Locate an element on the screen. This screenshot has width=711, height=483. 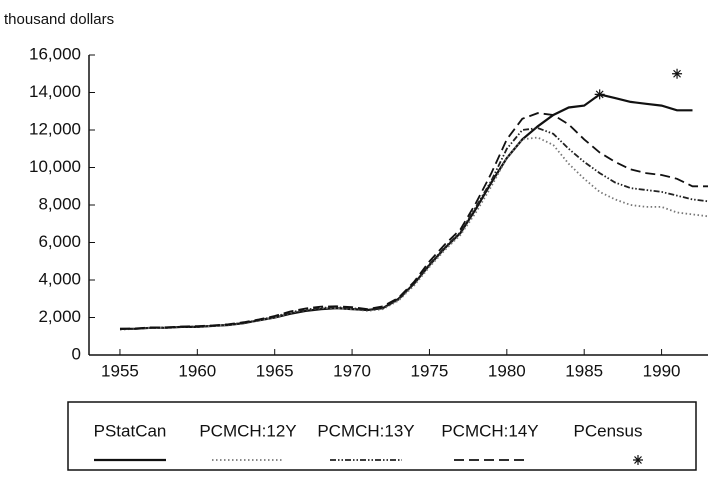
y-tick-label: 4,000 is located at coordinates (59, 278).